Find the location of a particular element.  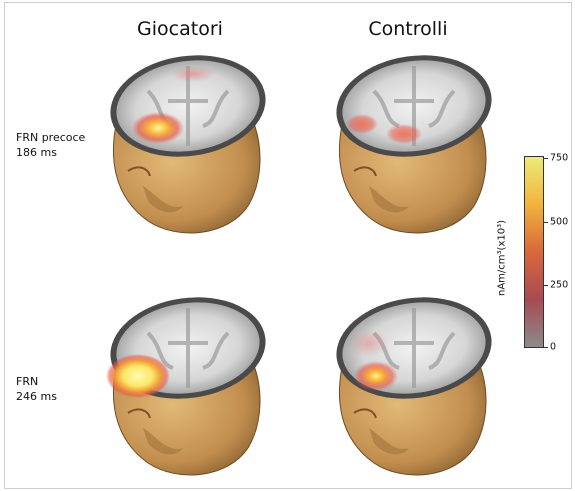

colorbar-tick-label-750: 750 is located at coordinates (559, 158).